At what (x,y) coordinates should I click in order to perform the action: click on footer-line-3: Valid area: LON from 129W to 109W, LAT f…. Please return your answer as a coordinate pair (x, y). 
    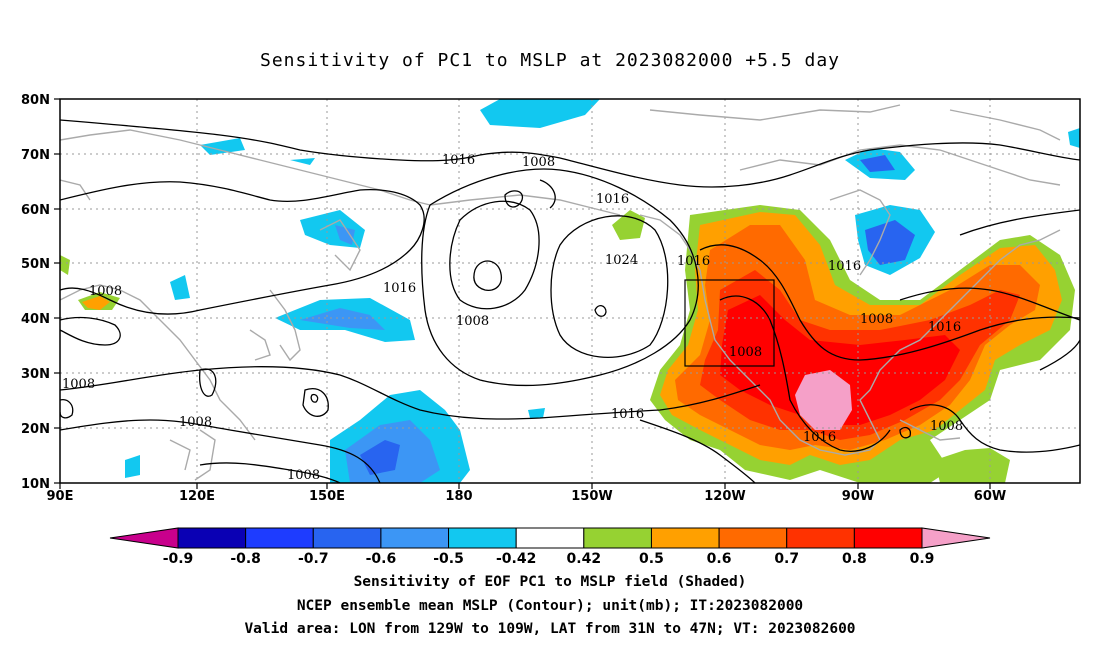
    Looking at the image, I should click on (550, 629).